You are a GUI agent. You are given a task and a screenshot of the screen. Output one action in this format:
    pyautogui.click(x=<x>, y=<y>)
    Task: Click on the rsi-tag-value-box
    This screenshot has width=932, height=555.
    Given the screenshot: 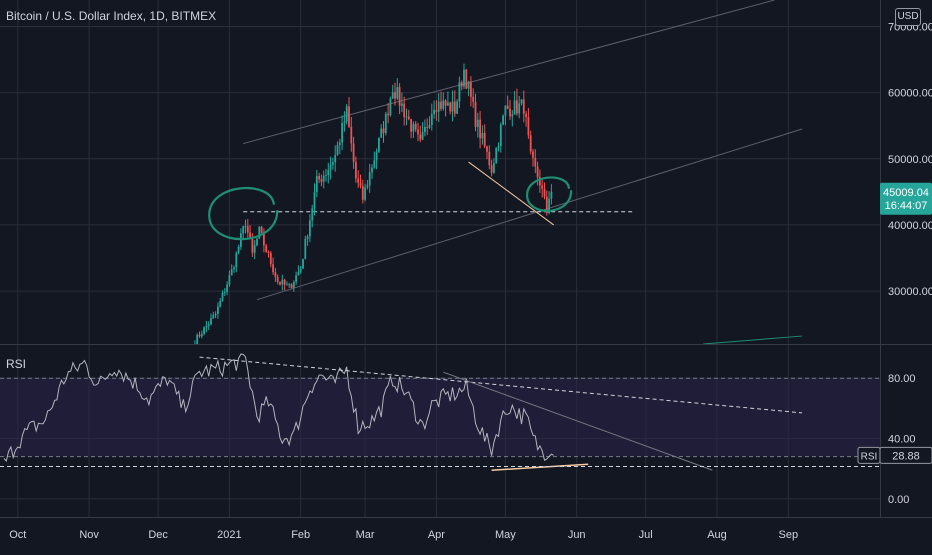 What is the action you would take?
    pyautogui.click(x=905, y=455)
    